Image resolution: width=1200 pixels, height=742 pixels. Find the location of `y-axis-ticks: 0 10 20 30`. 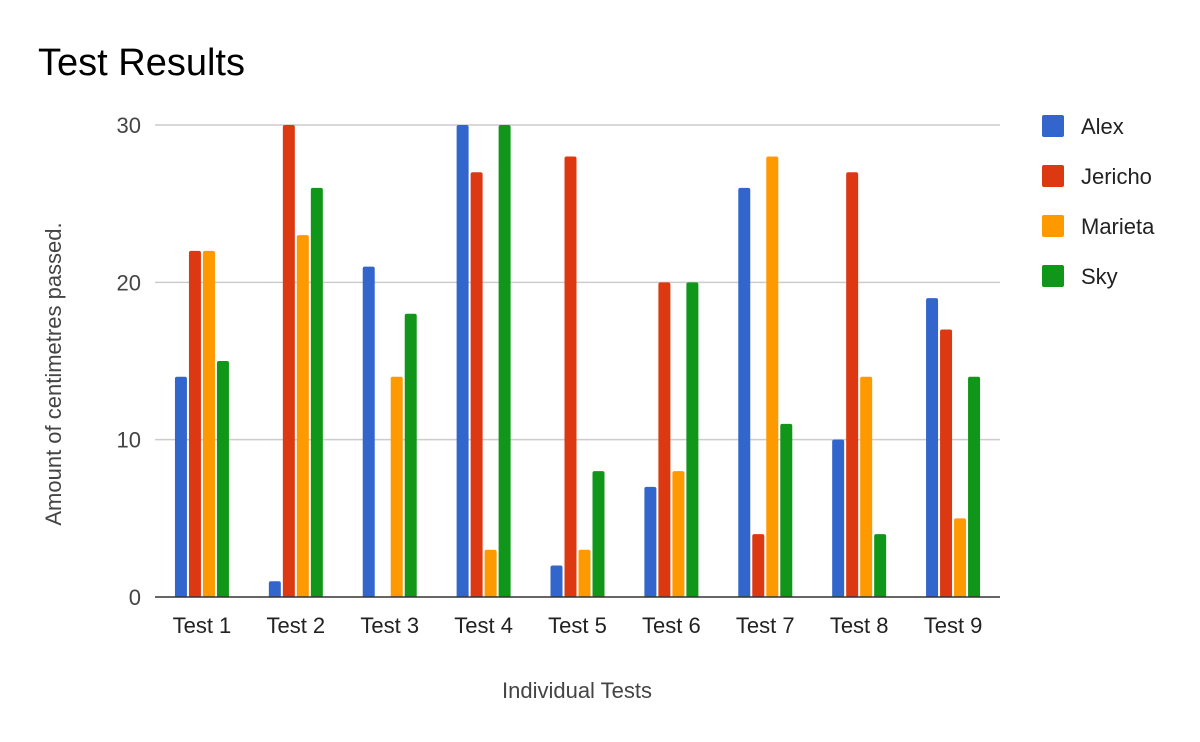

y-axis-ticks: 0 10 20 30 is located at coordinates (129, 361).